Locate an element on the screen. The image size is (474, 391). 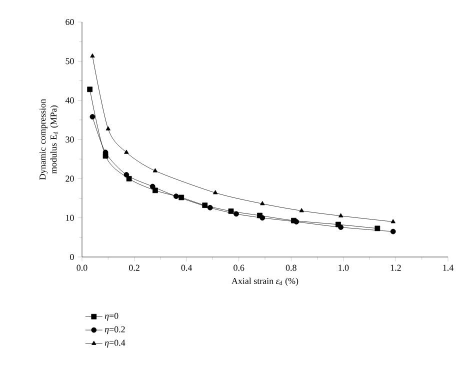
x-tick-label: 1.4 is located at coordinates (448, 267).